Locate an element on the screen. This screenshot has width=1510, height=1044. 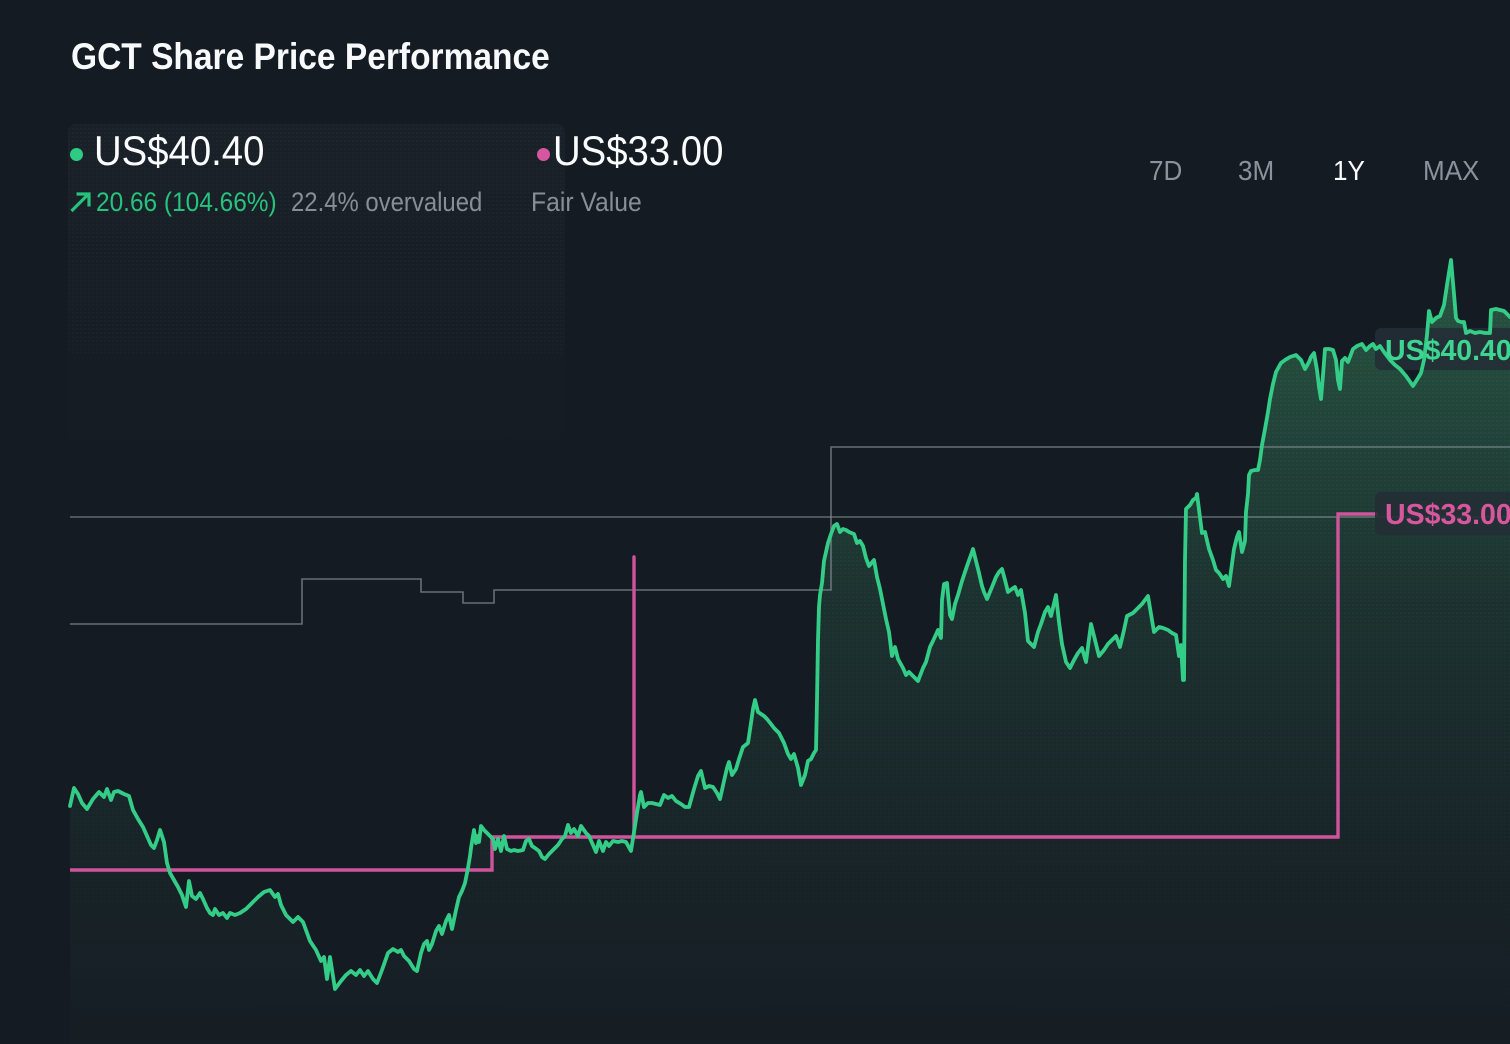
svg-text: US$33.00 is located at coordinates (1447, 515).